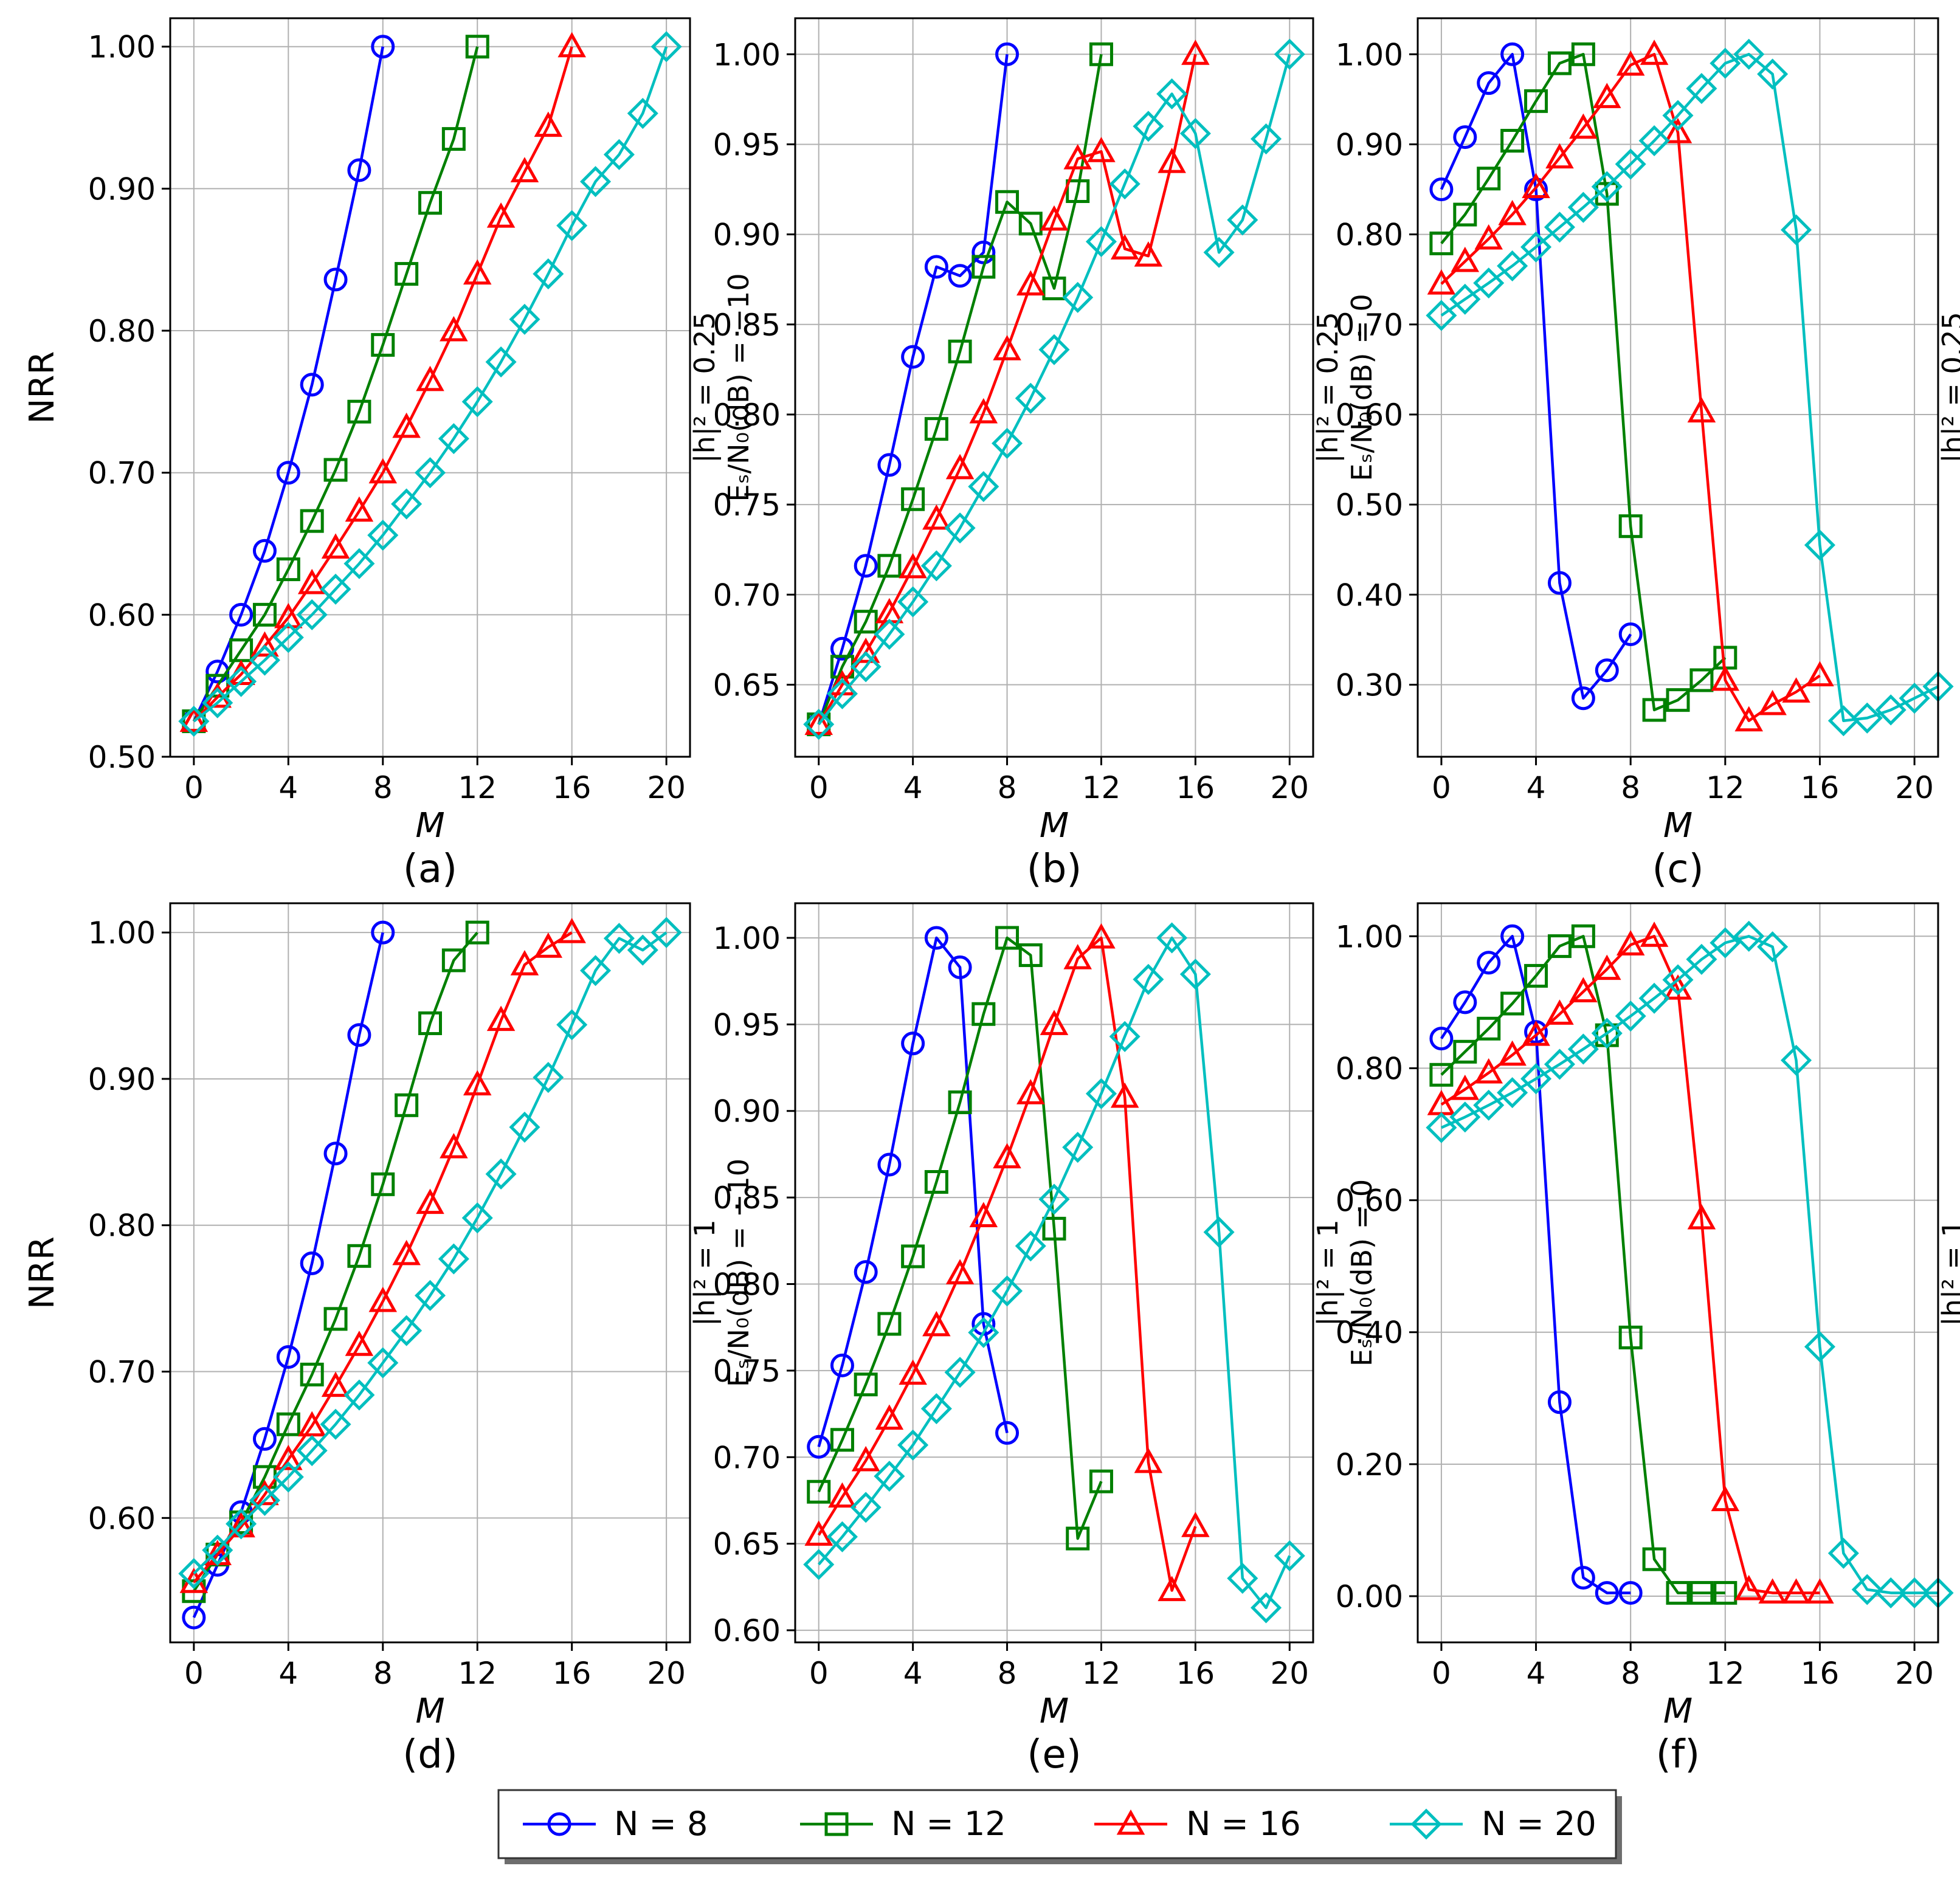 The height and width of the screenshot is (1877, 1960). I want to click on y-tick-label: 0.70, so click(1369, 326).